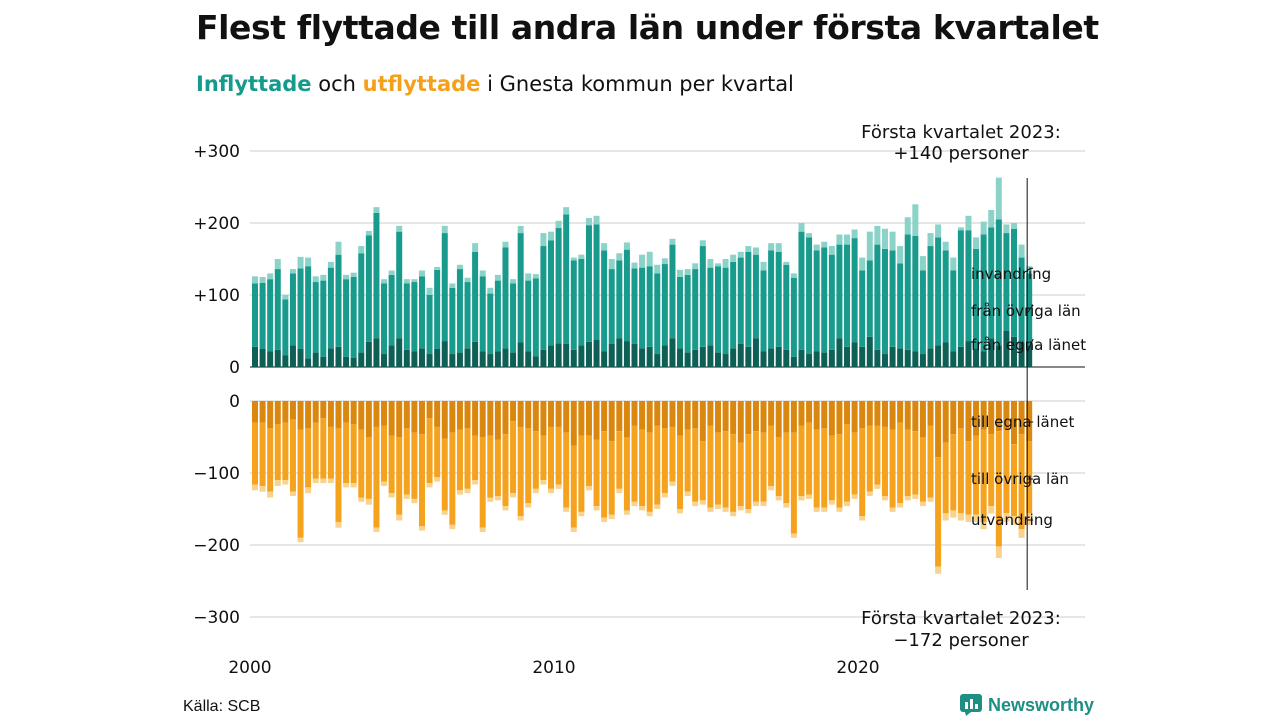  I want to click on x-tick-labels: 2000 2010 2020, so click(553, 668).